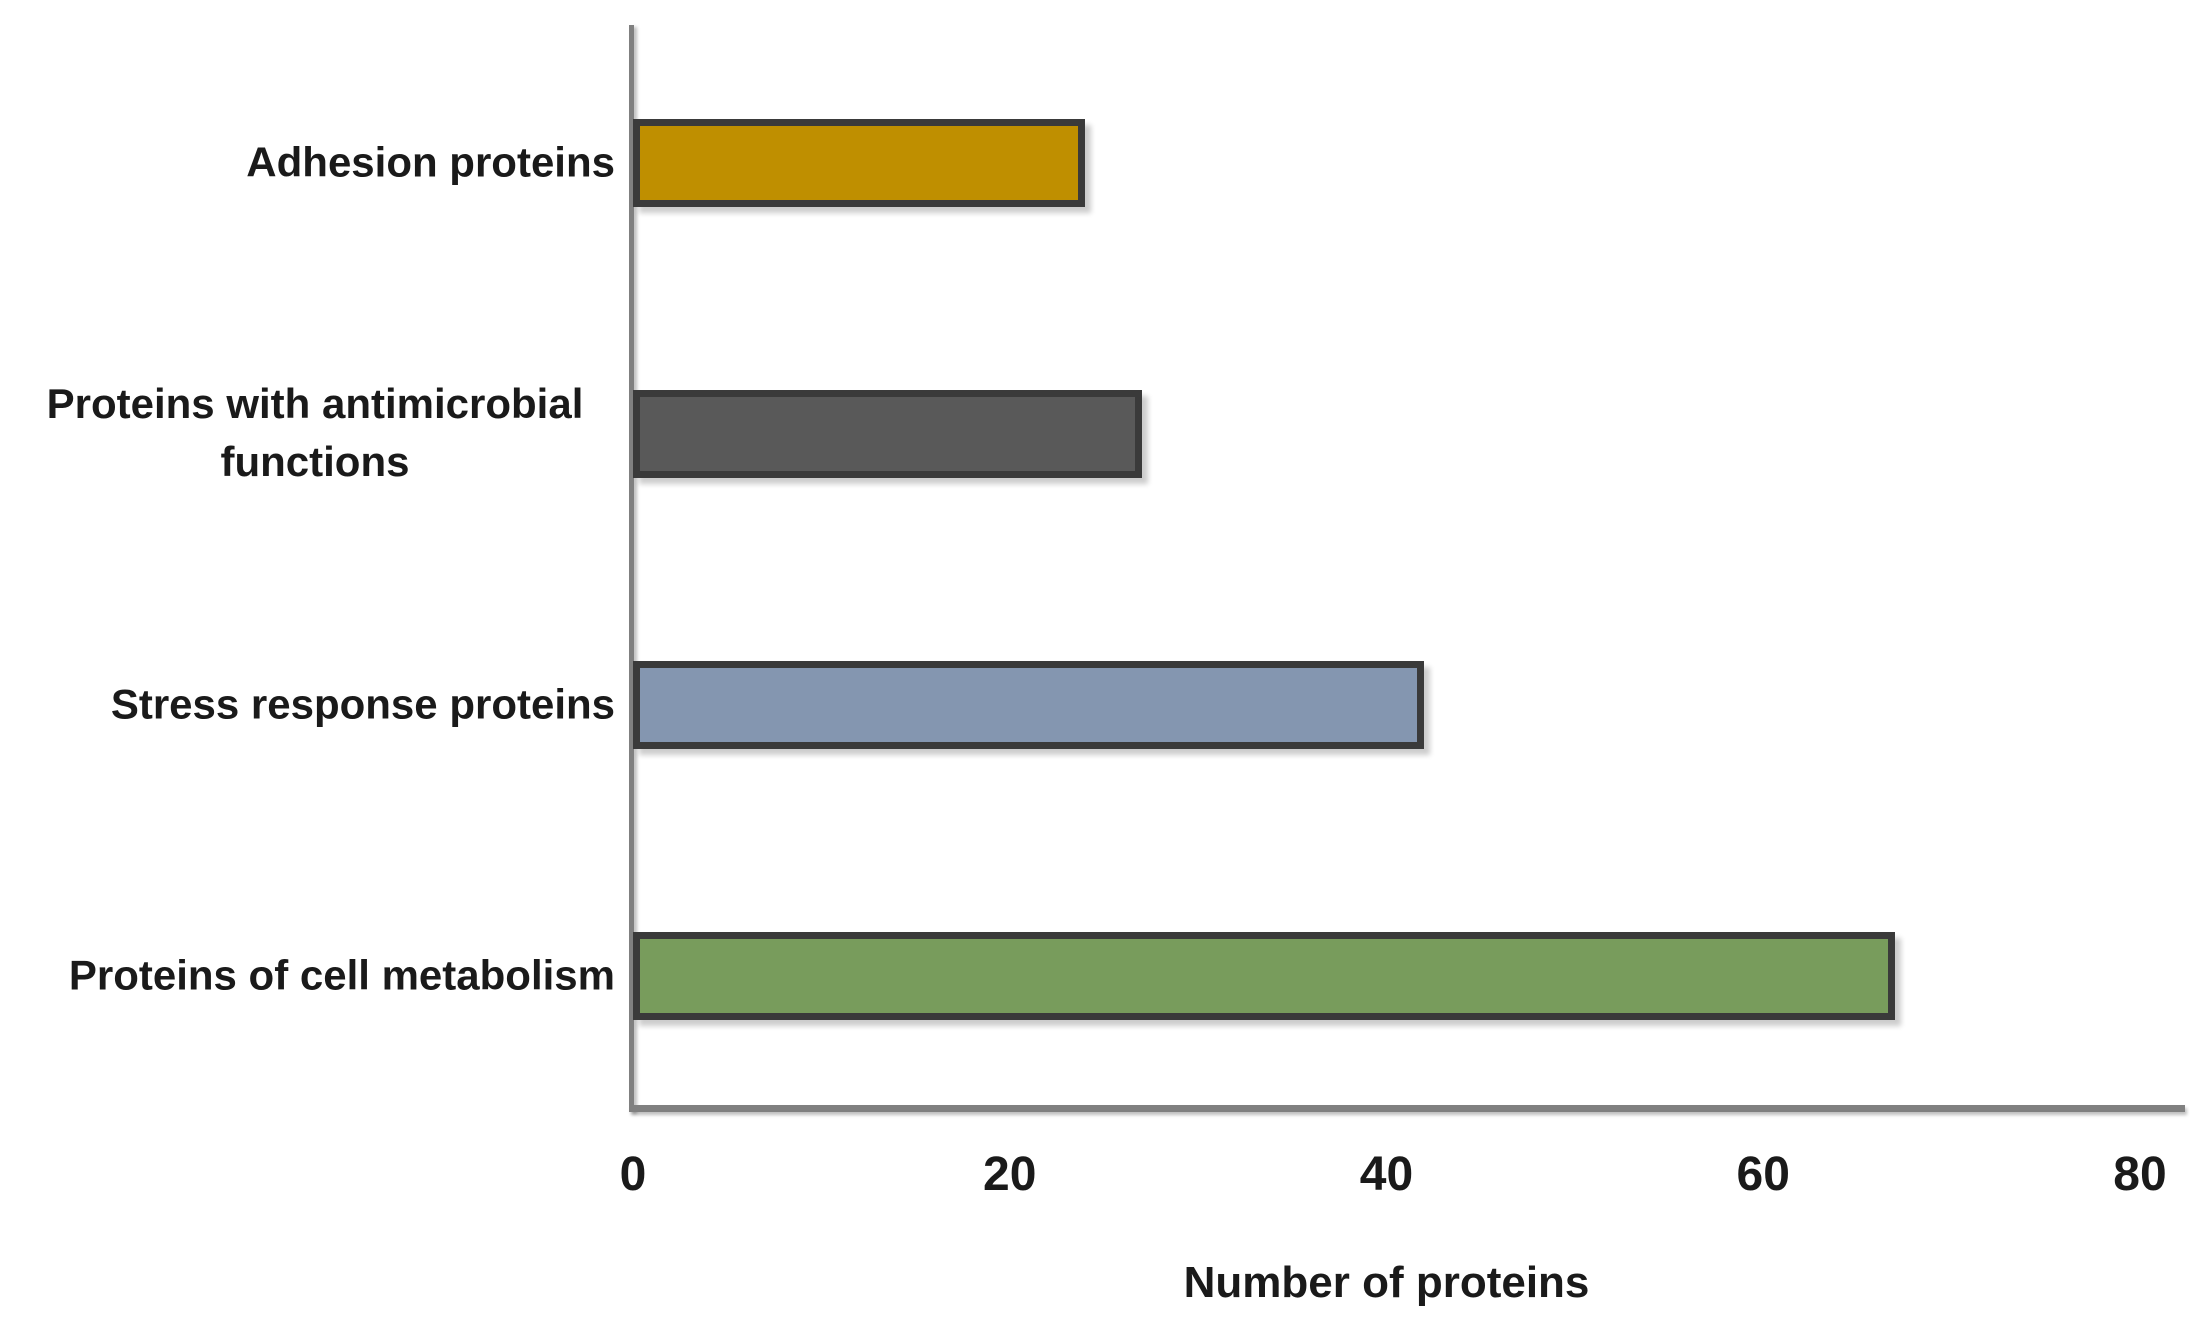 This screenshot has width=2190, height=1342. Describe the element at coordinates (1407, 1108) in the screenshot. I see `x-axis-line` at that location.